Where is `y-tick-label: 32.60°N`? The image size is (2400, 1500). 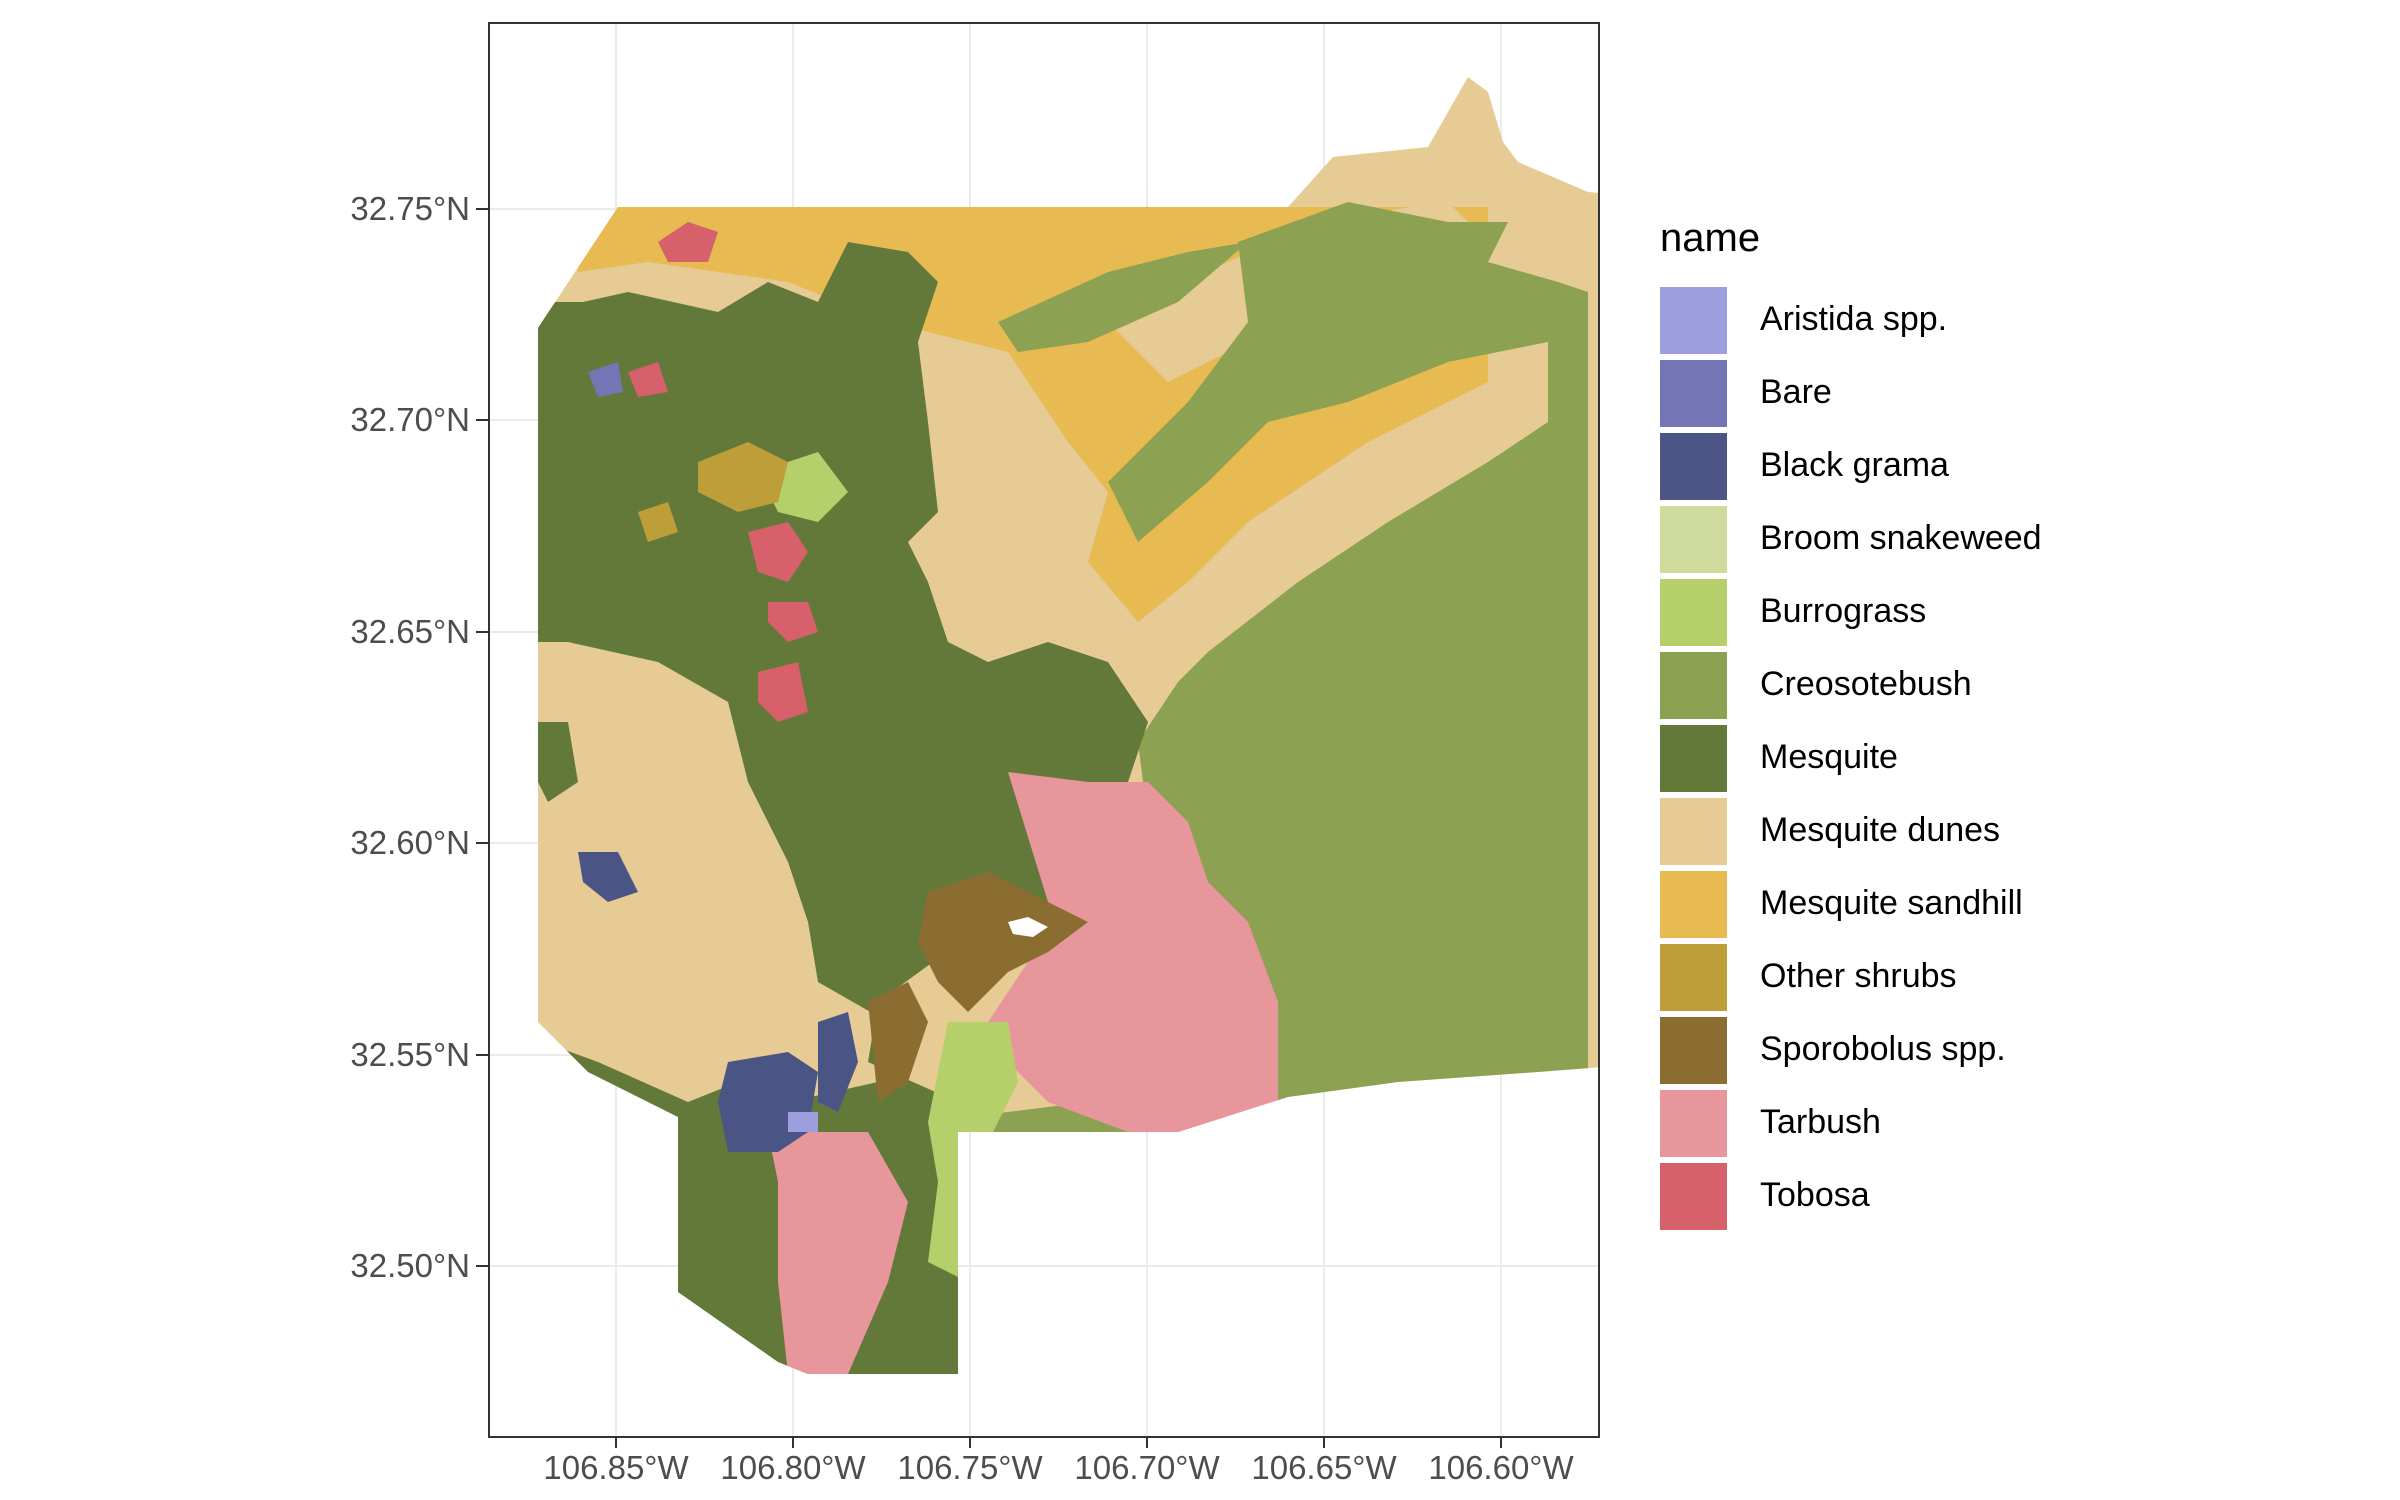 y-tick-label: 32.60°N is located at coordinates (410, 842).